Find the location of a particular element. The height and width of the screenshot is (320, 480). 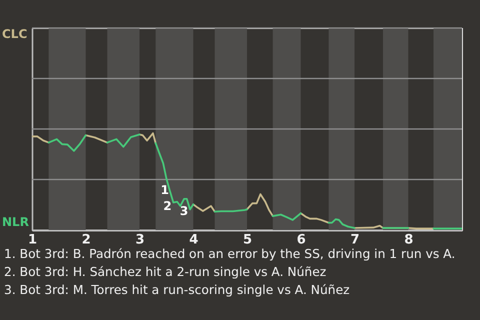

x-tick-label: 4 is located at coordinates (193, 240).